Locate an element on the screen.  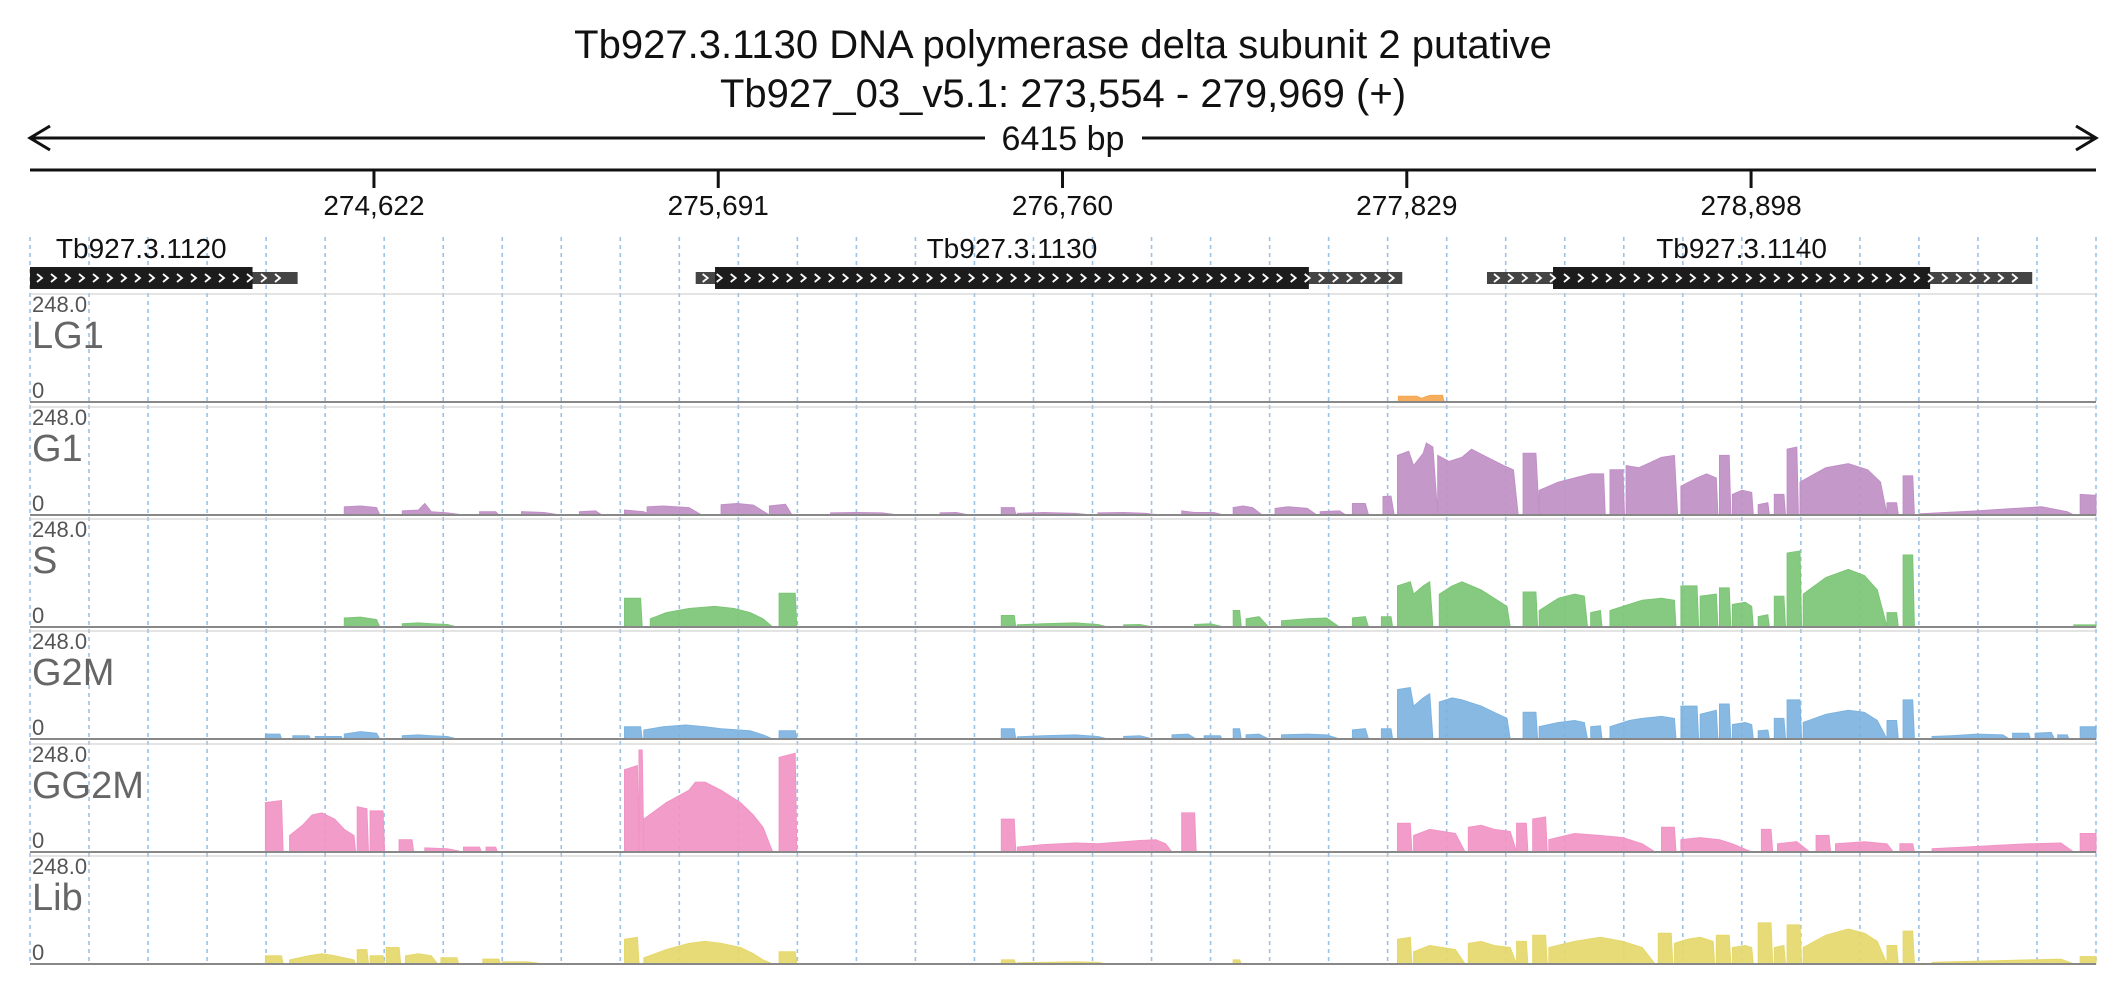
coverage-track: 248.0 0 LG1 is located at coordinates (1063, 347).